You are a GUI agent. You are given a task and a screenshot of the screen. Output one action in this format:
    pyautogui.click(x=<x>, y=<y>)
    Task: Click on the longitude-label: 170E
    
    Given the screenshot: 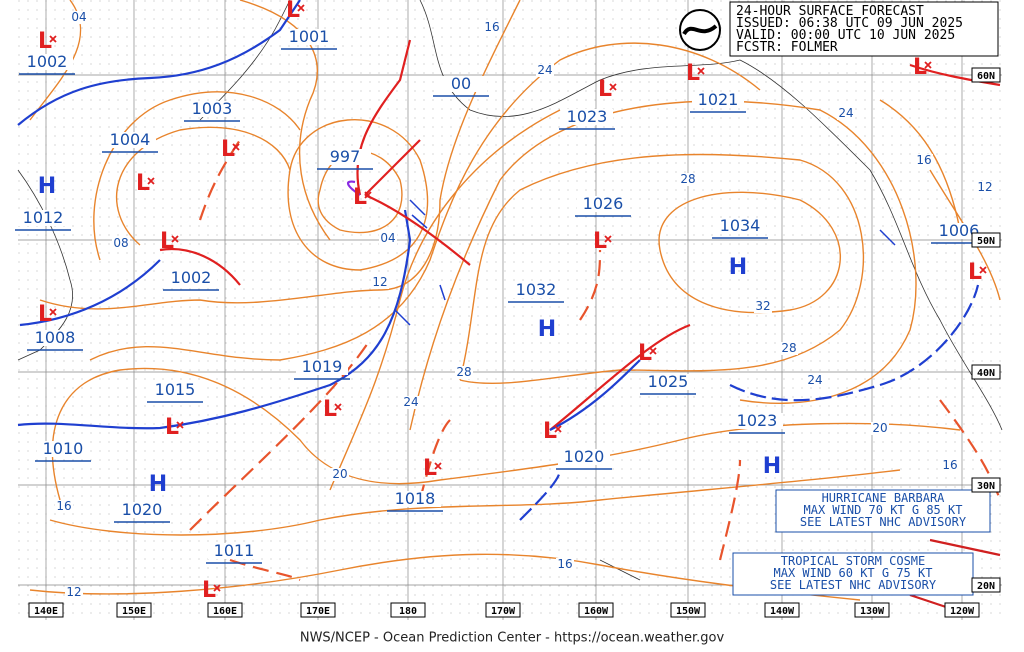 What is the action you would take?
    pyautogui.click(x=318, y=611)
    